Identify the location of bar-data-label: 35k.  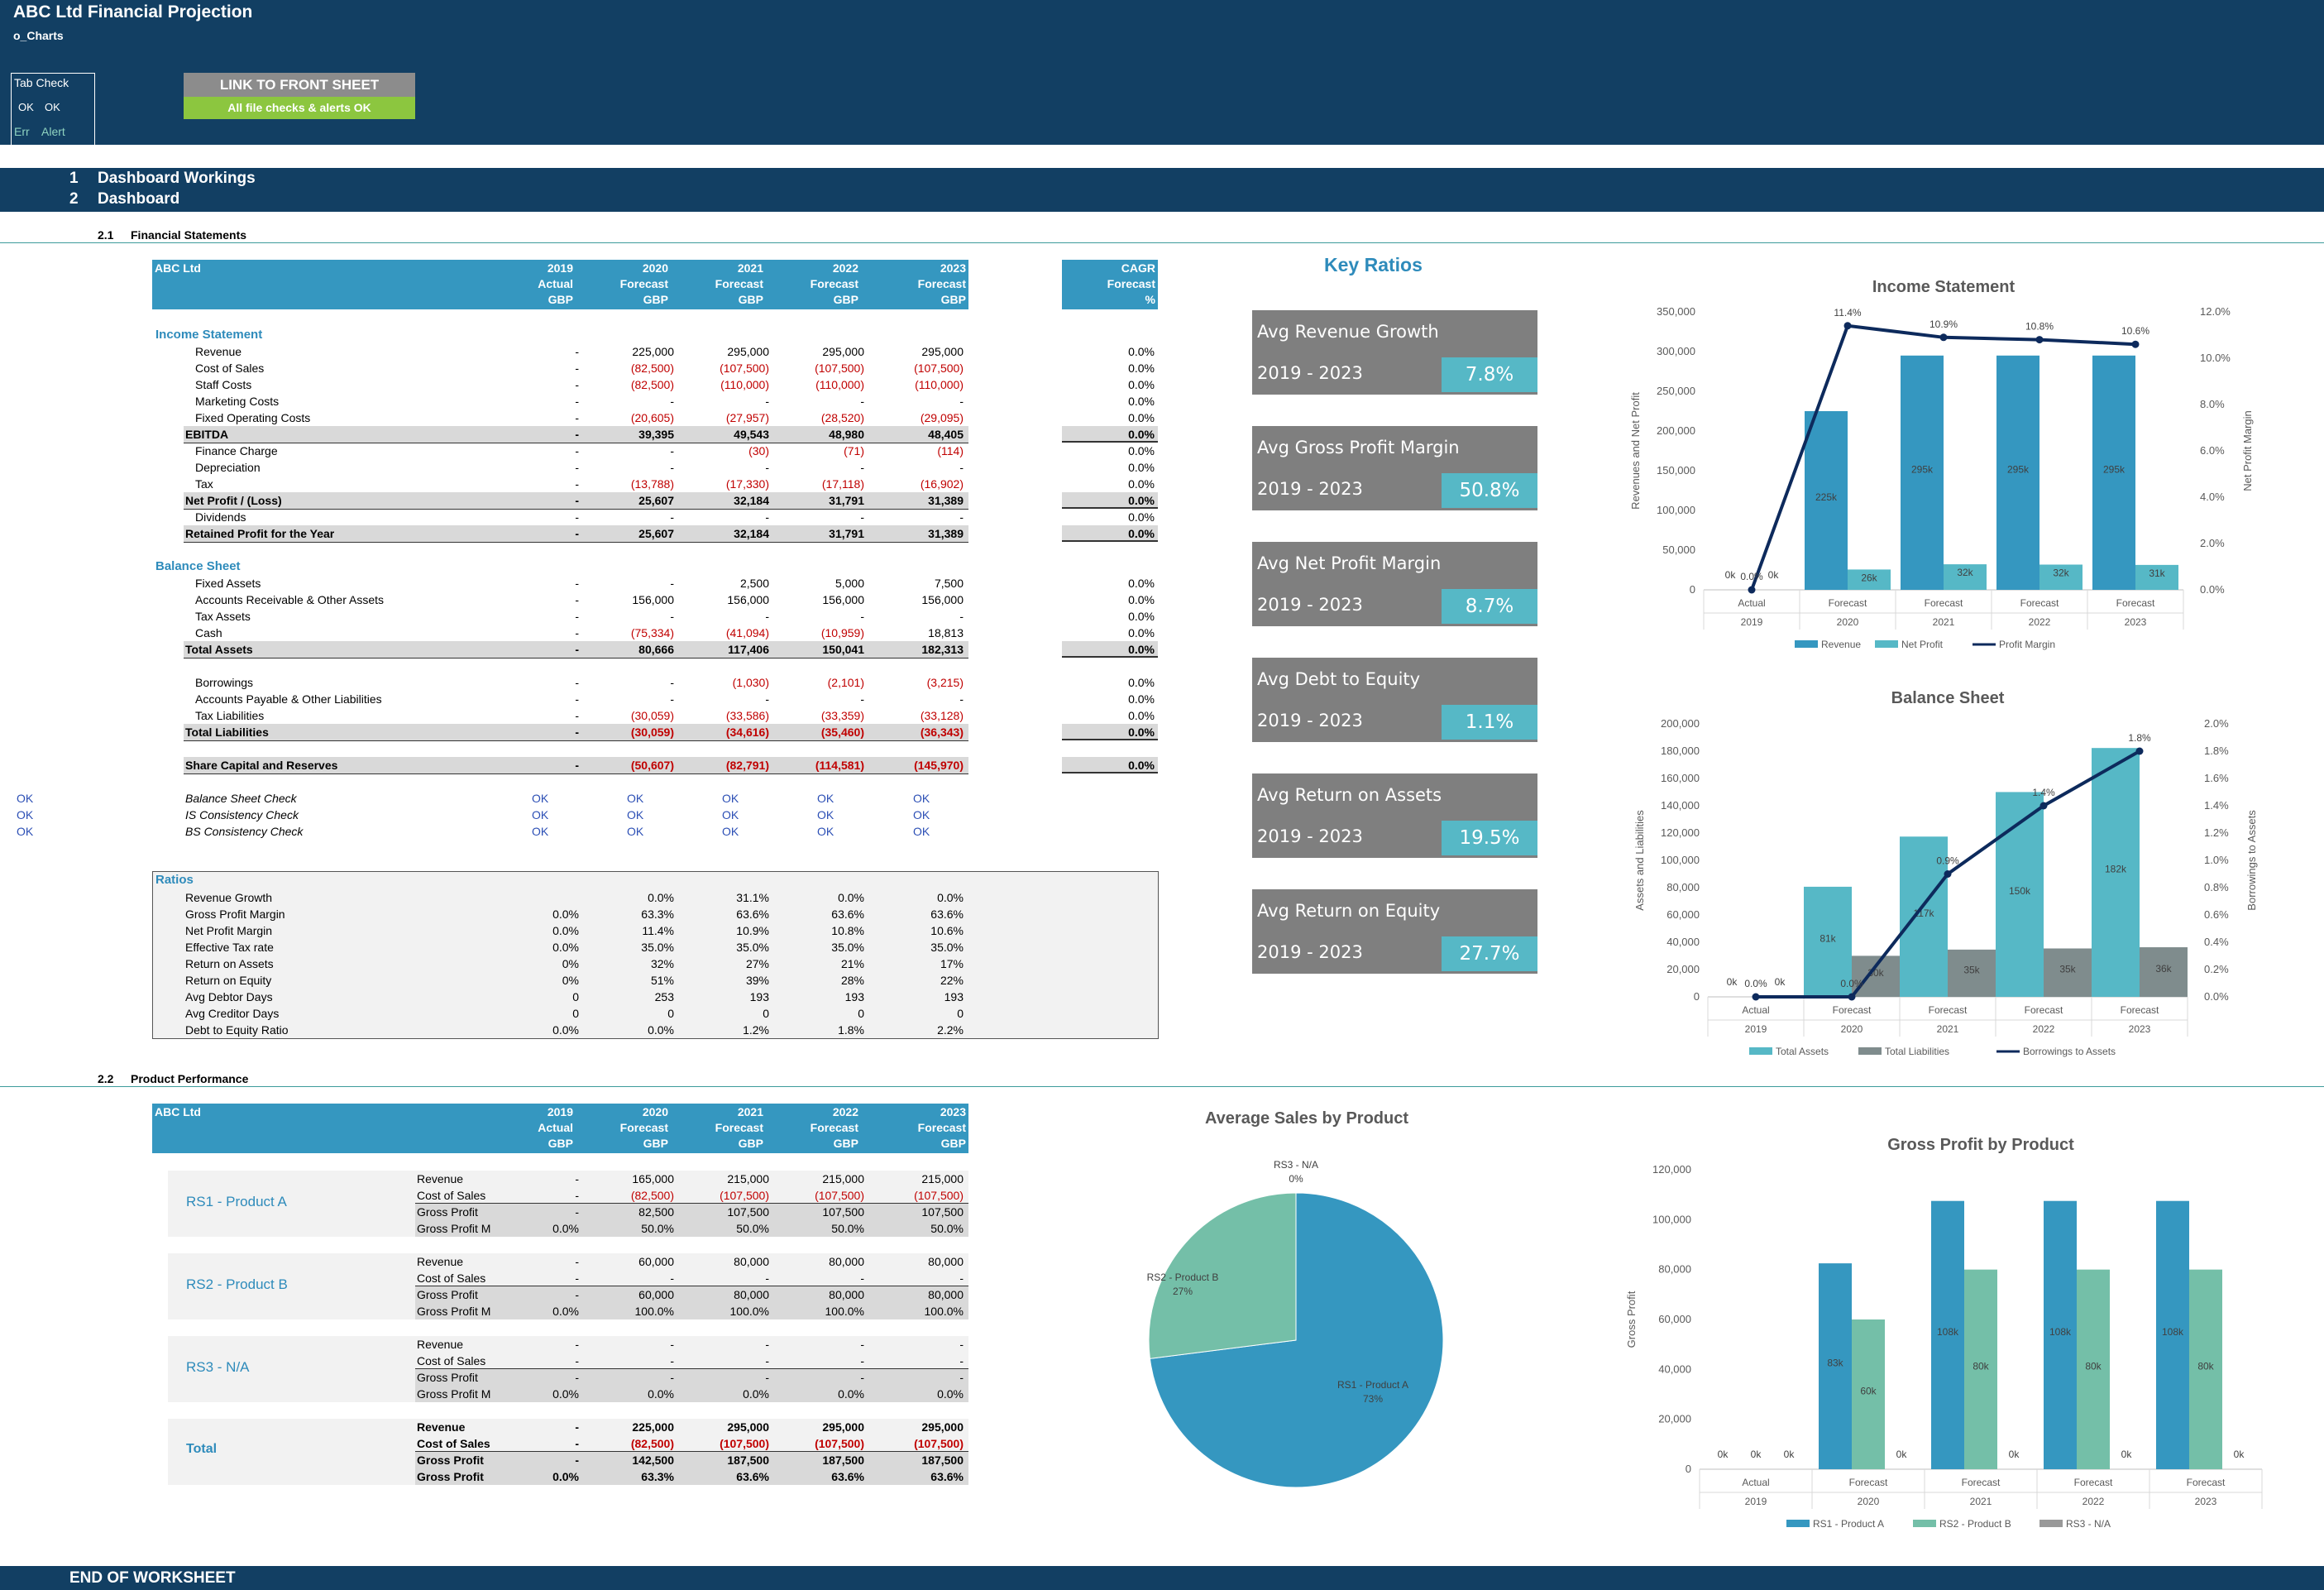
(2068, 969).